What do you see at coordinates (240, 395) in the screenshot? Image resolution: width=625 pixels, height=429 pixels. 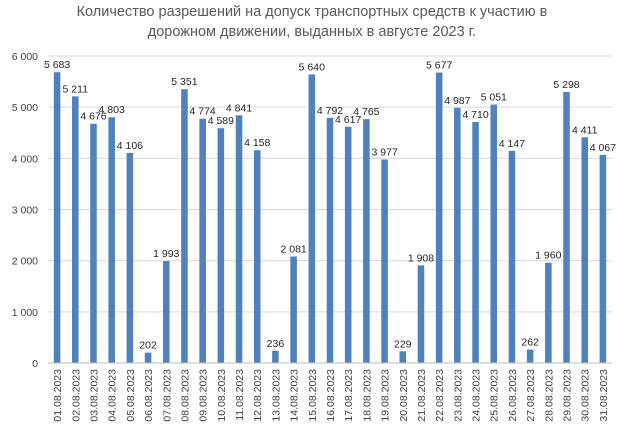 I see `x-tick-label: 11.08.2023` at bounding box center [240, 395].